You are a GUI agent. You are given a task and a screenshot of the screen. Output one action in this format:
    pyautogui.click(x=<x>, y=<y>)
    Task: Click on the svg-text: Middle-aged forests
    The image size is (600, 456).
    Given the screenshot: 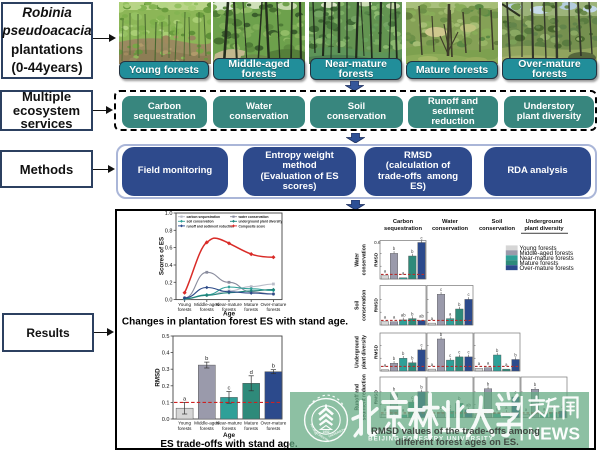 What is the action you would take?
    pyautogui.click(x=547, y=253)
    